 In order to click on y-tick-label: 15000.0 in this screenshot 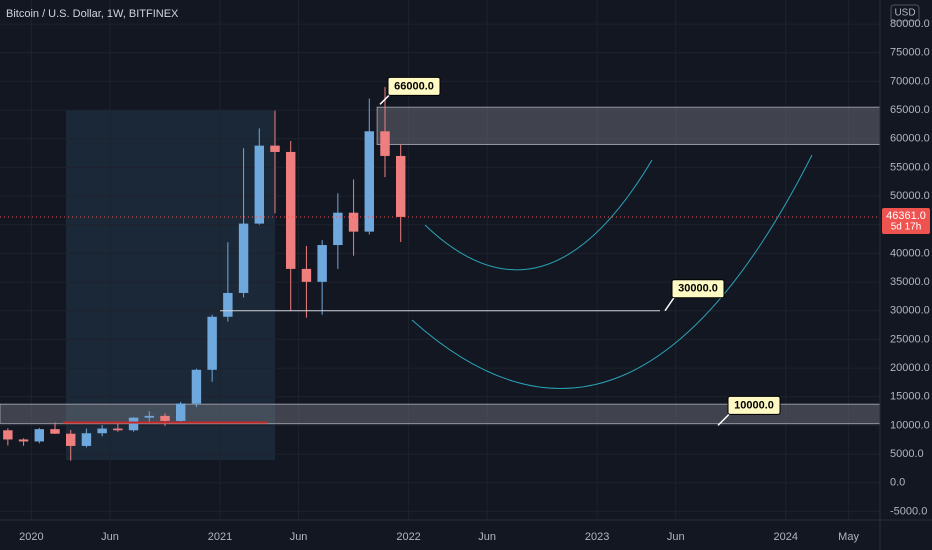, I will do `click(910, 397)`.